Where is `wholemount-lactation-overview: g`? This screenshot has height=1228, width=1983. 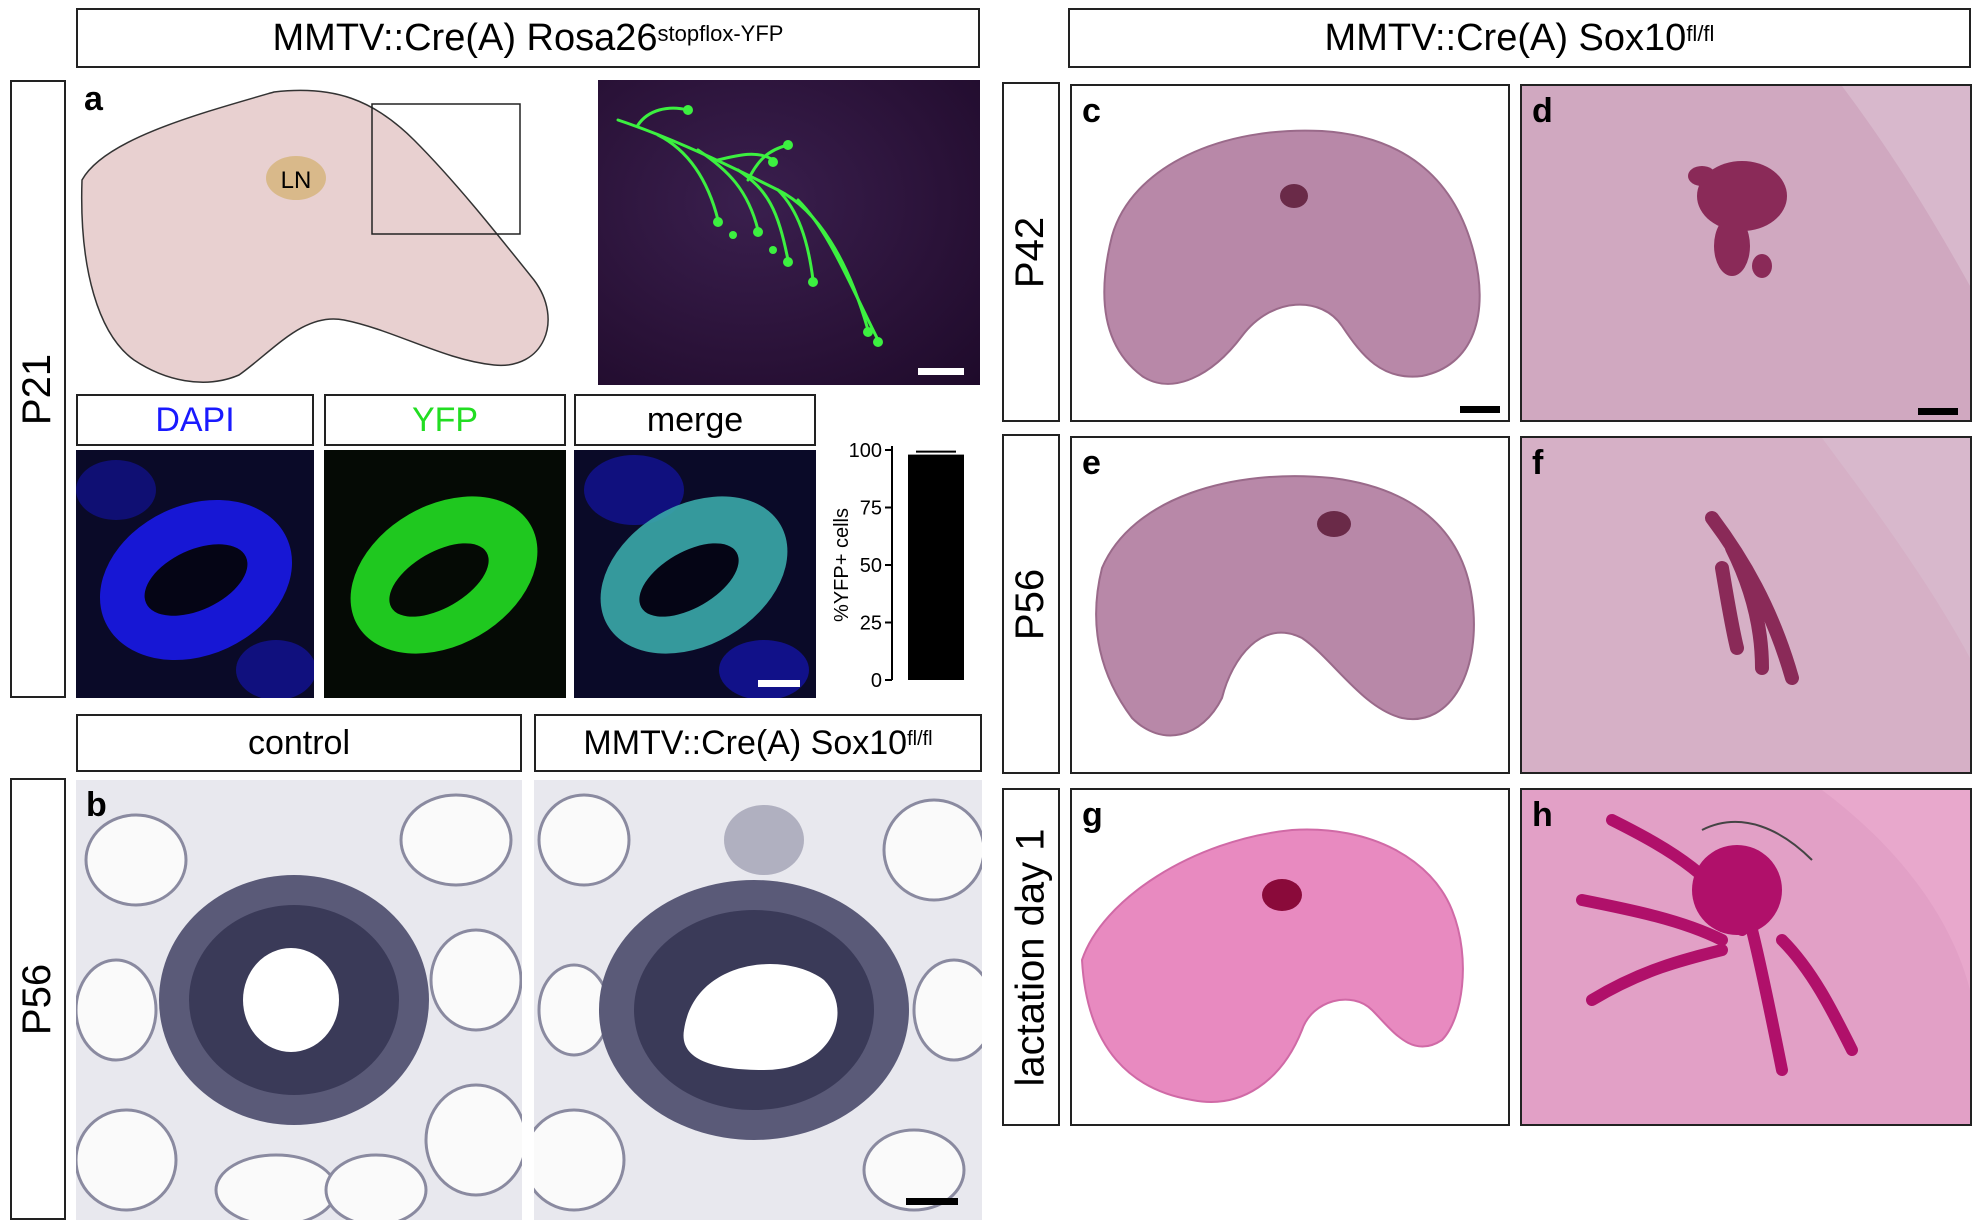
wholemount-lactation-overview: g is located at coordinates (1290, 957).